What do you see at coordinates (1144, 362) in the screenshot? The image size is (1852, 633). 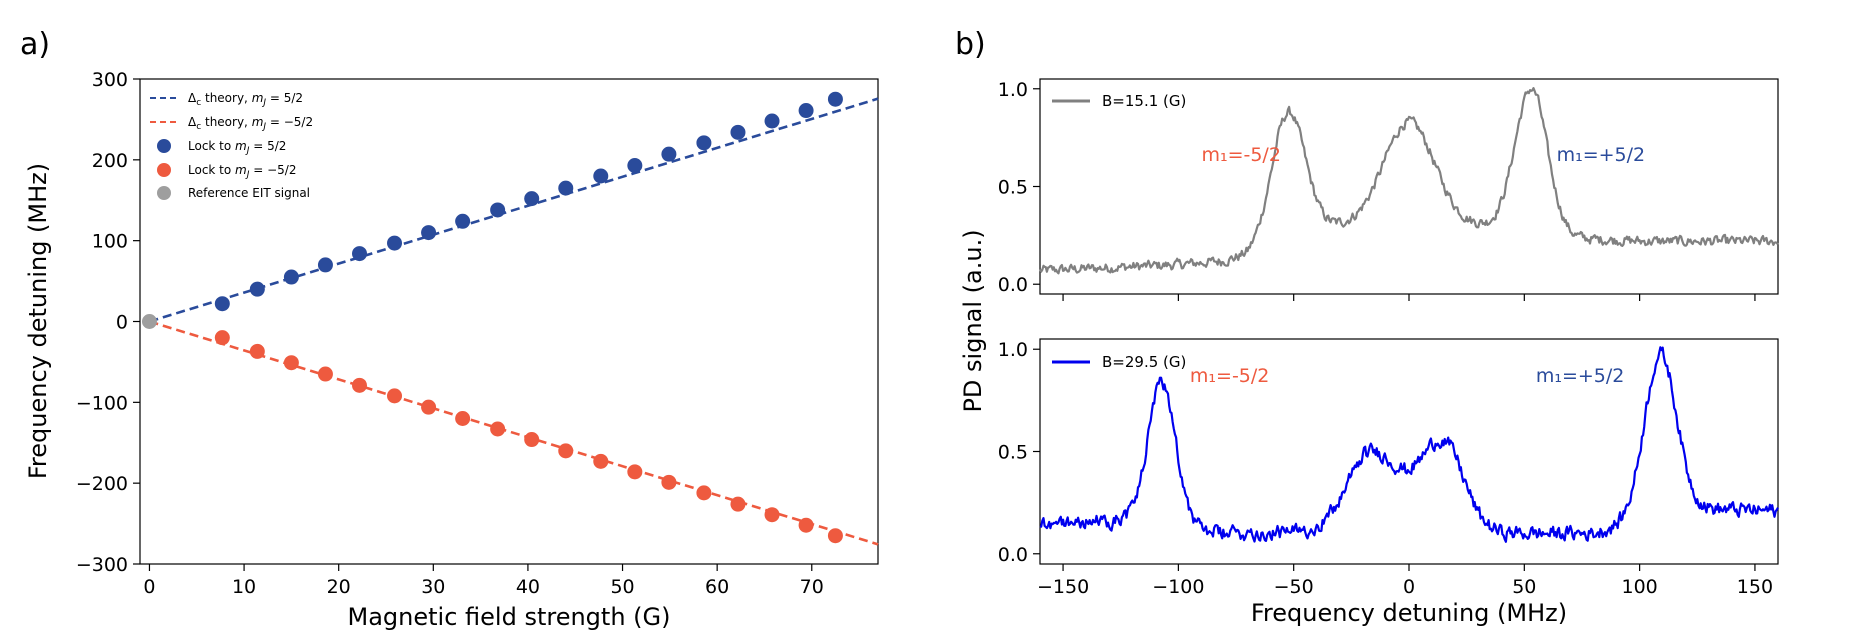 I see `legend-label-b-bottom: B=29.5 (G)` at bounding box center [1144, 362].